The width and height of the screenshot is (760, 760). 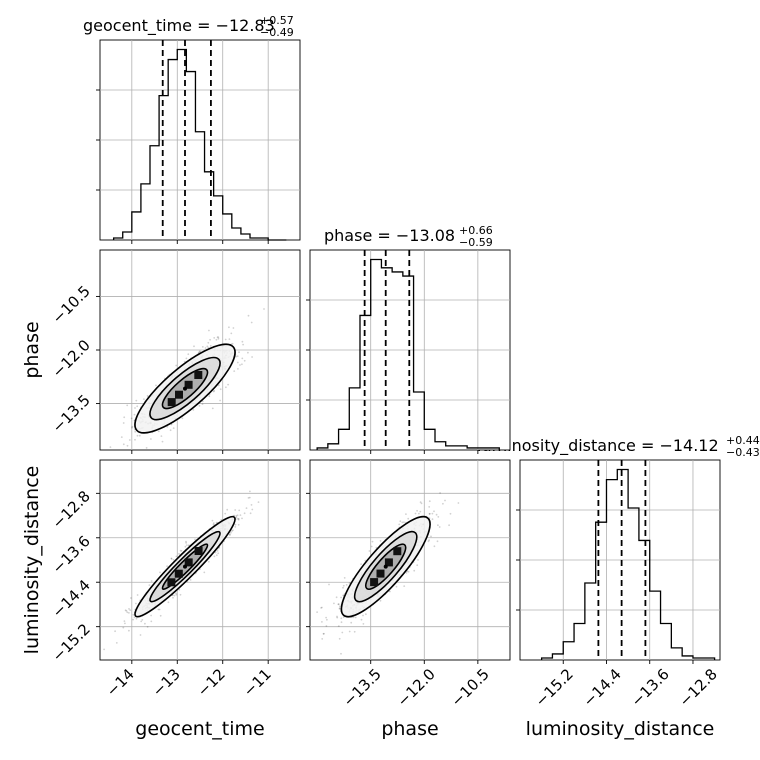 I want to click on title-phase-plus: +0.66, so click(x=476, y=230).